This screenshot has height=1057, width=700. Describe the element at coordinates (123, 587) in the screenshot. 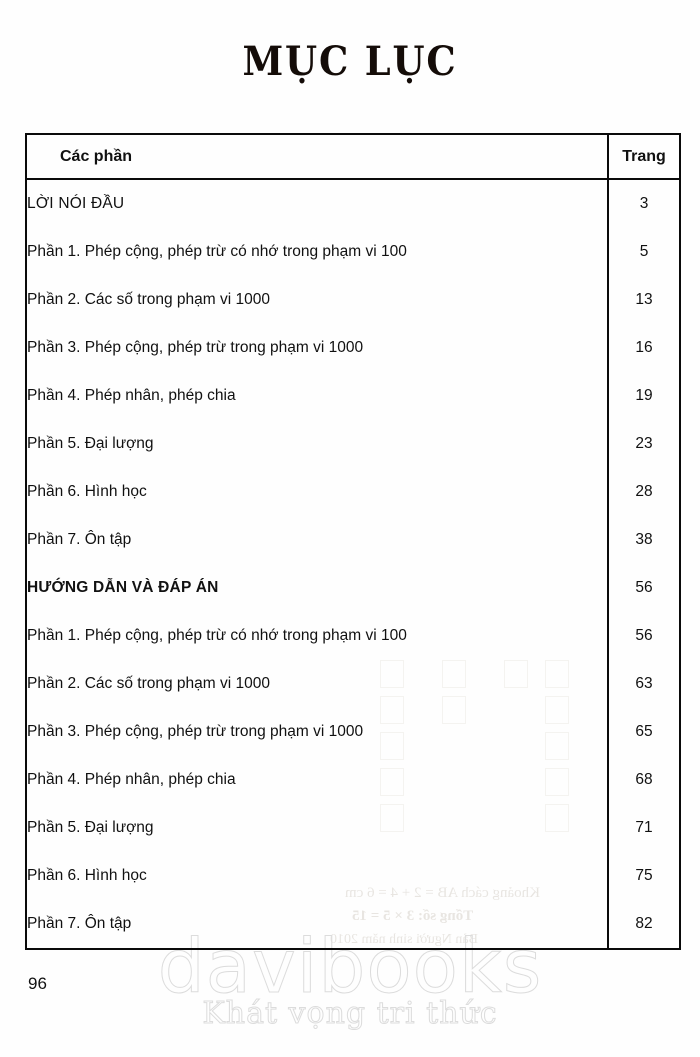

I see `toc-entry-label: HƯỚNG DẪN VÀ ĐÁP ÁN` at that location.